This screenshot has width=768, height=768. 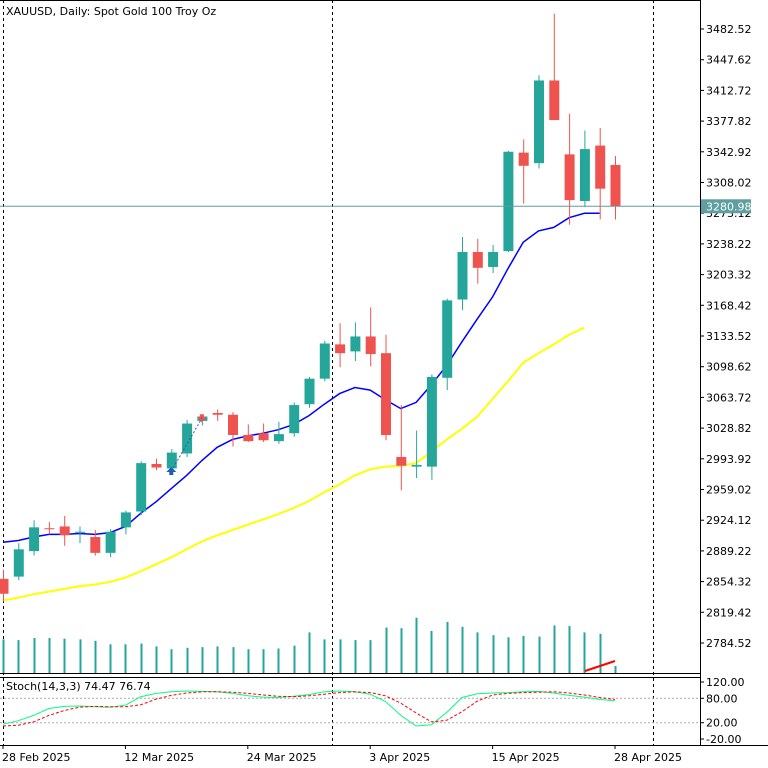 I want to click on stoch-tick-label: 80.00, so click(x=722, y=698).